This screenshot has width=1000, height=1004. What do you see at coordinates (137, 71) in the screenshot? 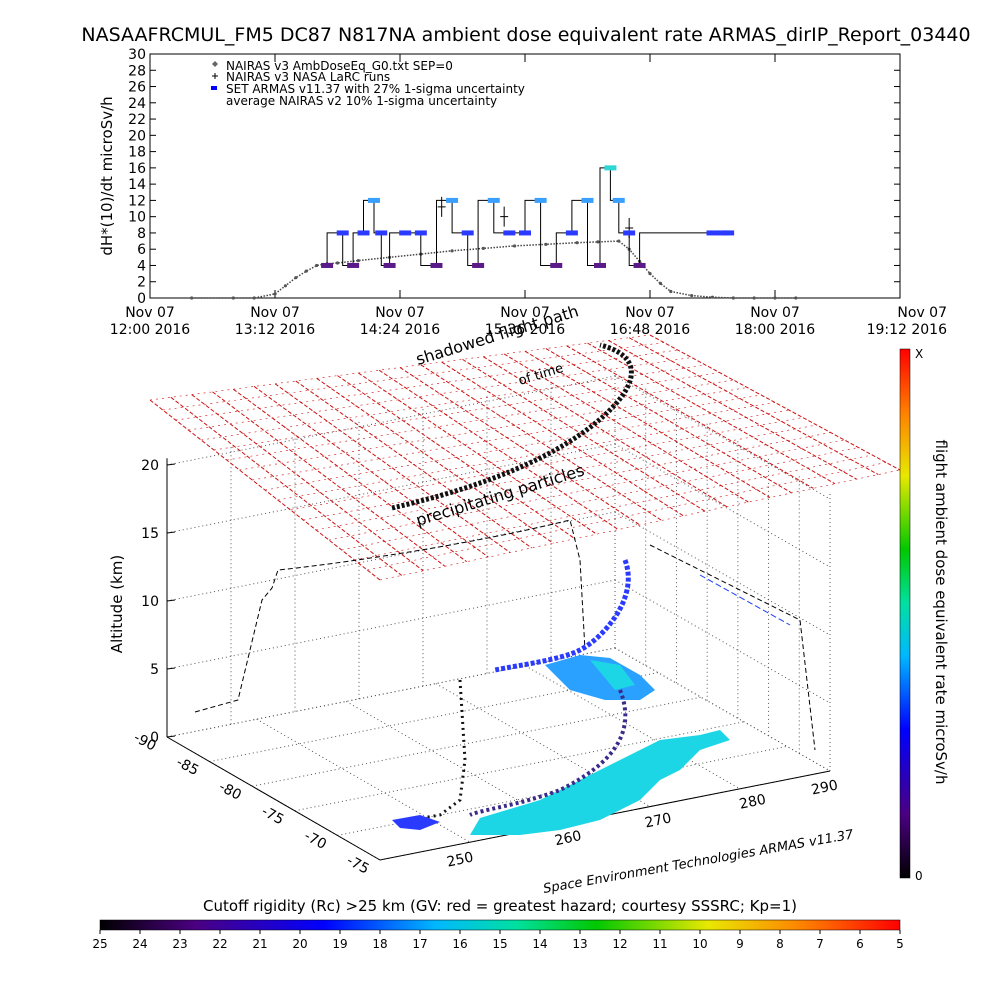
I see `top-ytick-label: 28` at bounding box center [137, 71].